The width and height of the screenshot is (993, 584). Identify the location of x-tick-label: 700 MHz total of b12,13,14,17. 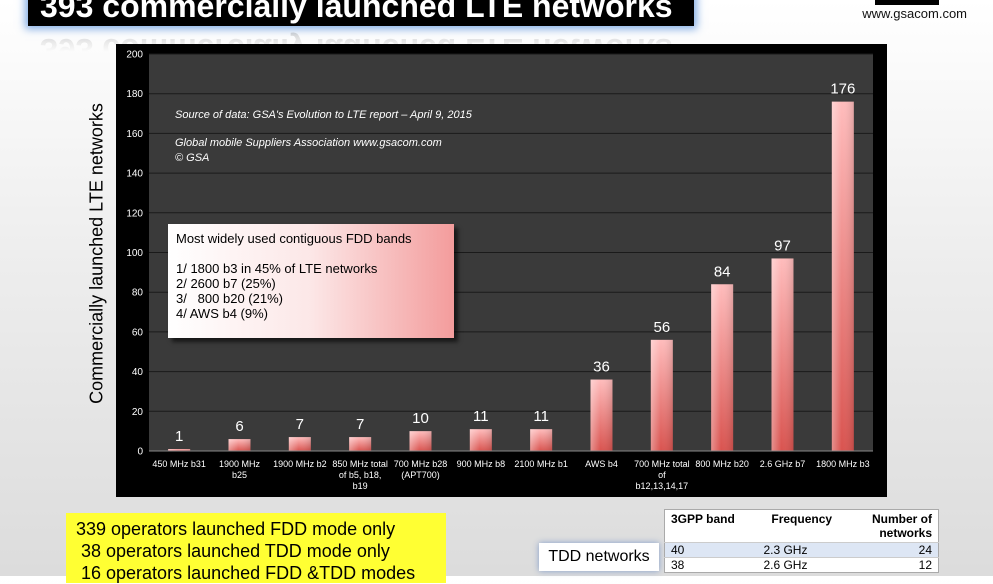
(662, 475).